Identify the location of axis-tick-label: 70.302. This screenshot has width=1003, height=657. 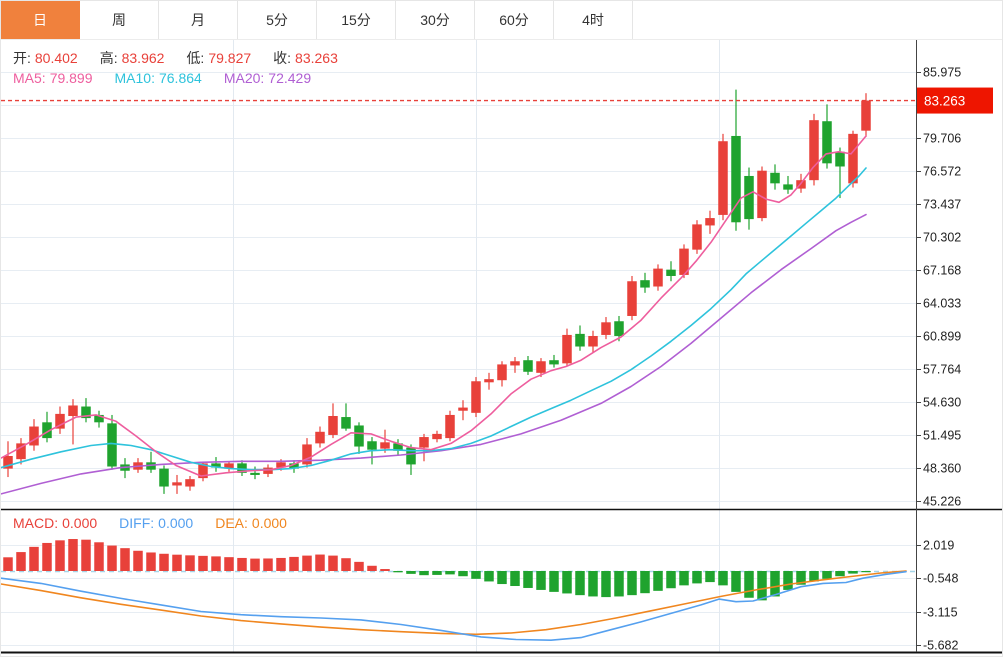
(942, 238).